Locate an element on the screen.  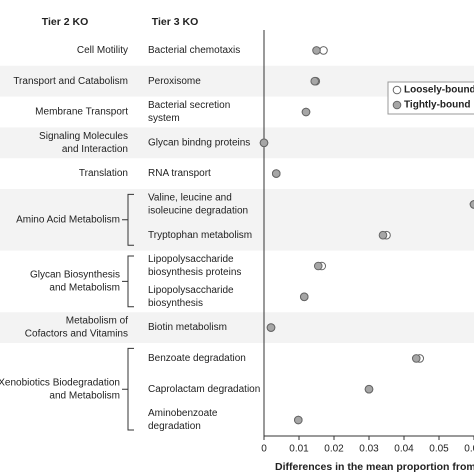
tier2-label: Amino Acid Metabolism is located at coordinates (68, 219).